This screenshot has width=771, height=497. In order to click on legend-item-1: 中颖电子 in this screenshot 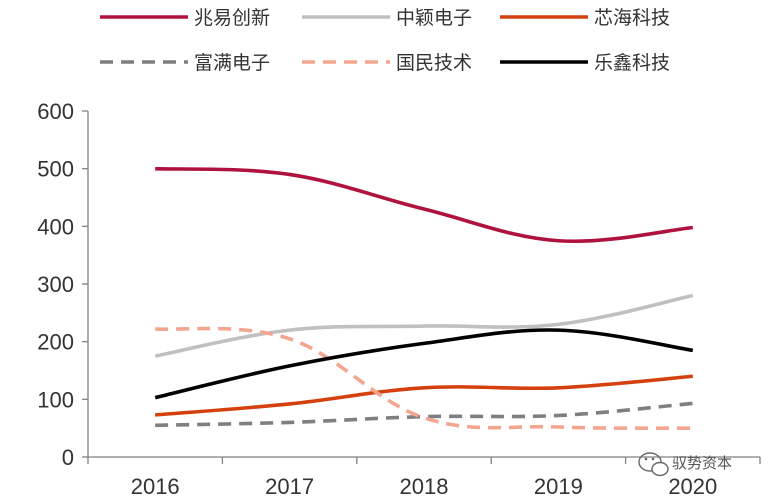, I will do `click(387, 18)`.